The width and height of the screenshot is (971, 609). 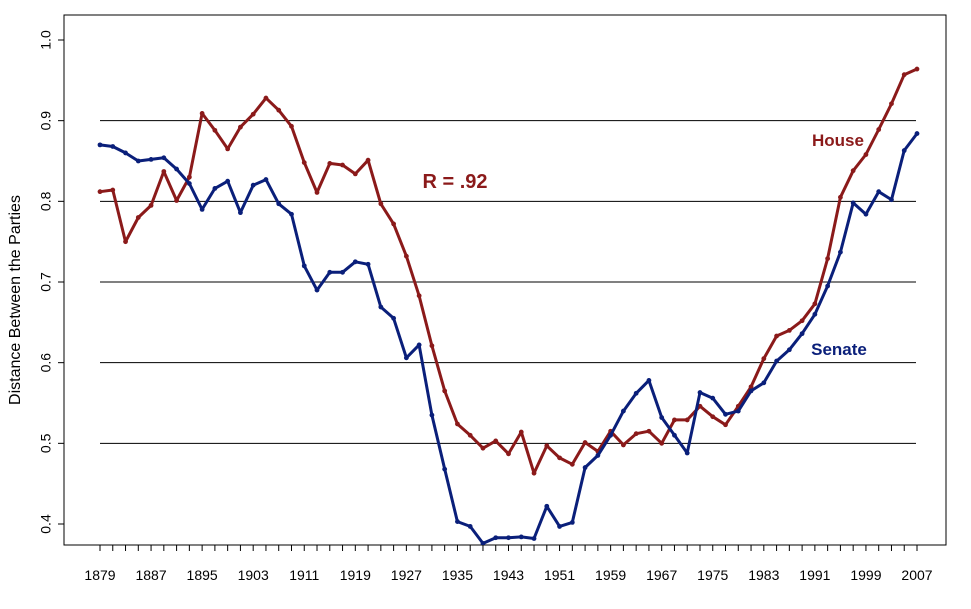 What do you see at coordinates (763, 575) in the screenshot?
I see `x-tick-label: 1983` at bounding box center [763, 575].